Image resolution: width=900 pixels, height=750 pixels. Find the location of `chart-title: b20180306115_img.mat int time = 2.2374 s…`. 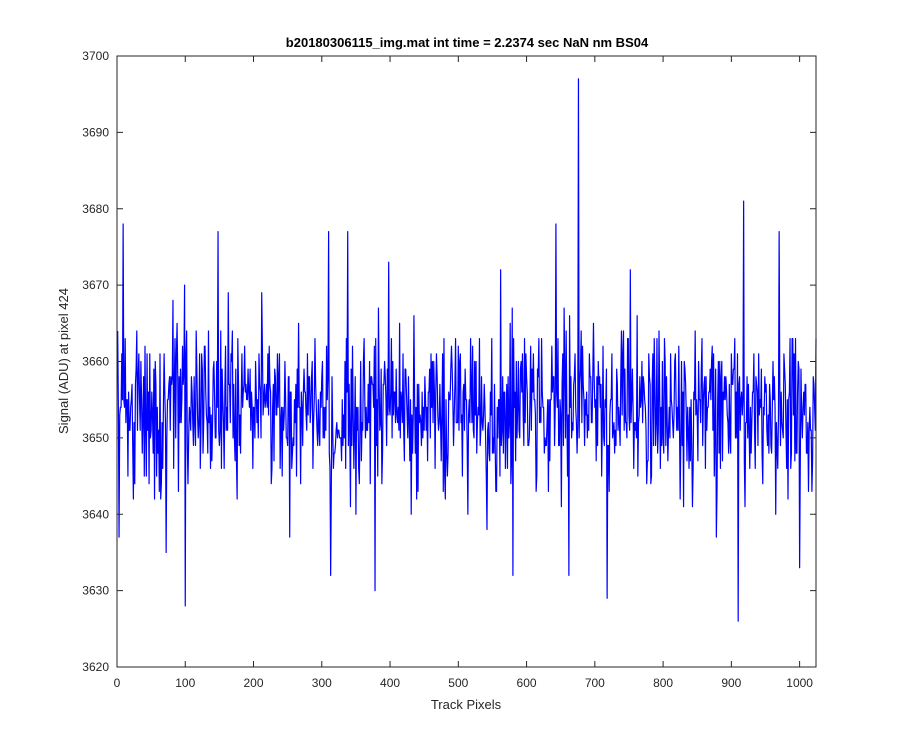

chart-title: b20180306115_img.mat int time = 2.2374 s… is located at coordinates (467, 42).